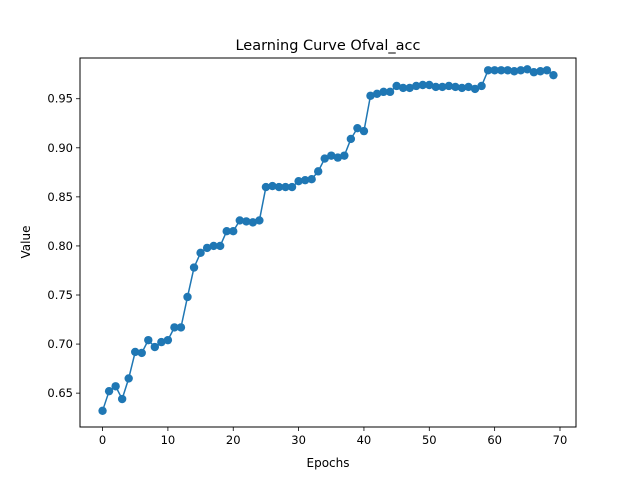 This screenshot has height=480, width=640. I want to click on y-tick-label: 0.70, so click(60, 344).